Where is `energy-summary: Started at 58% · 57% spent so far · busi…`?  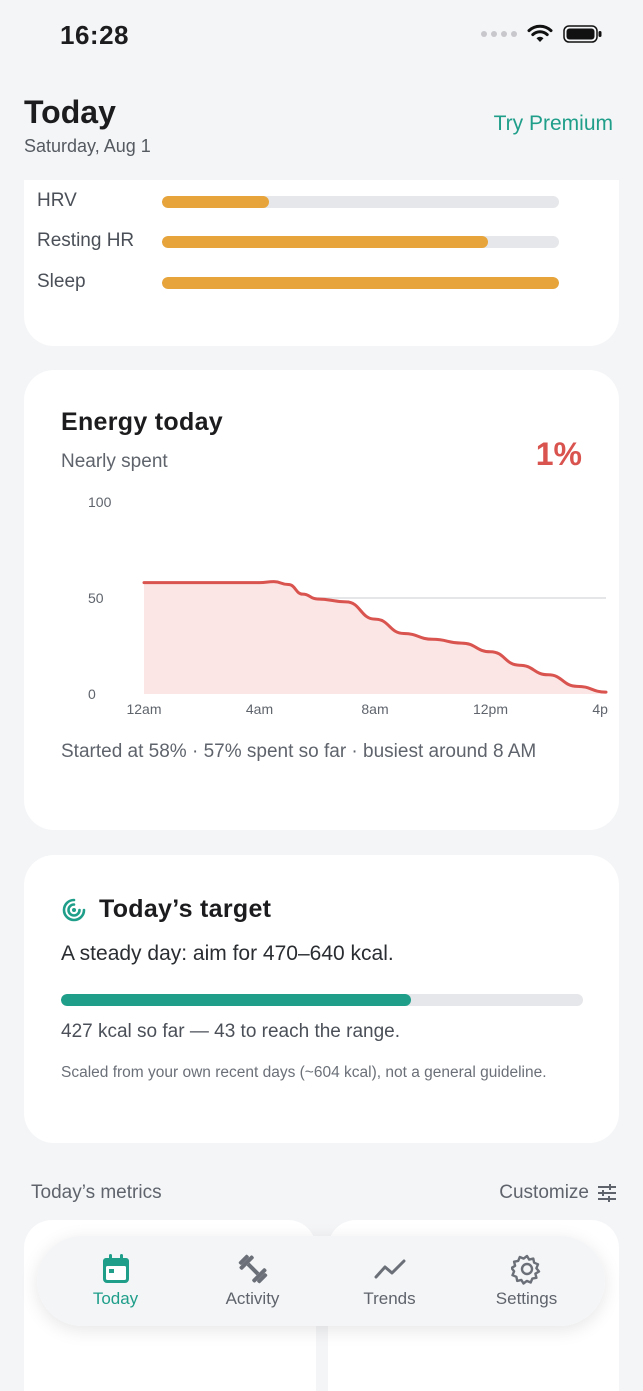 energy-summary: Started at 58% · 57% spent so far · busi… is located at coordinates (299, 751).